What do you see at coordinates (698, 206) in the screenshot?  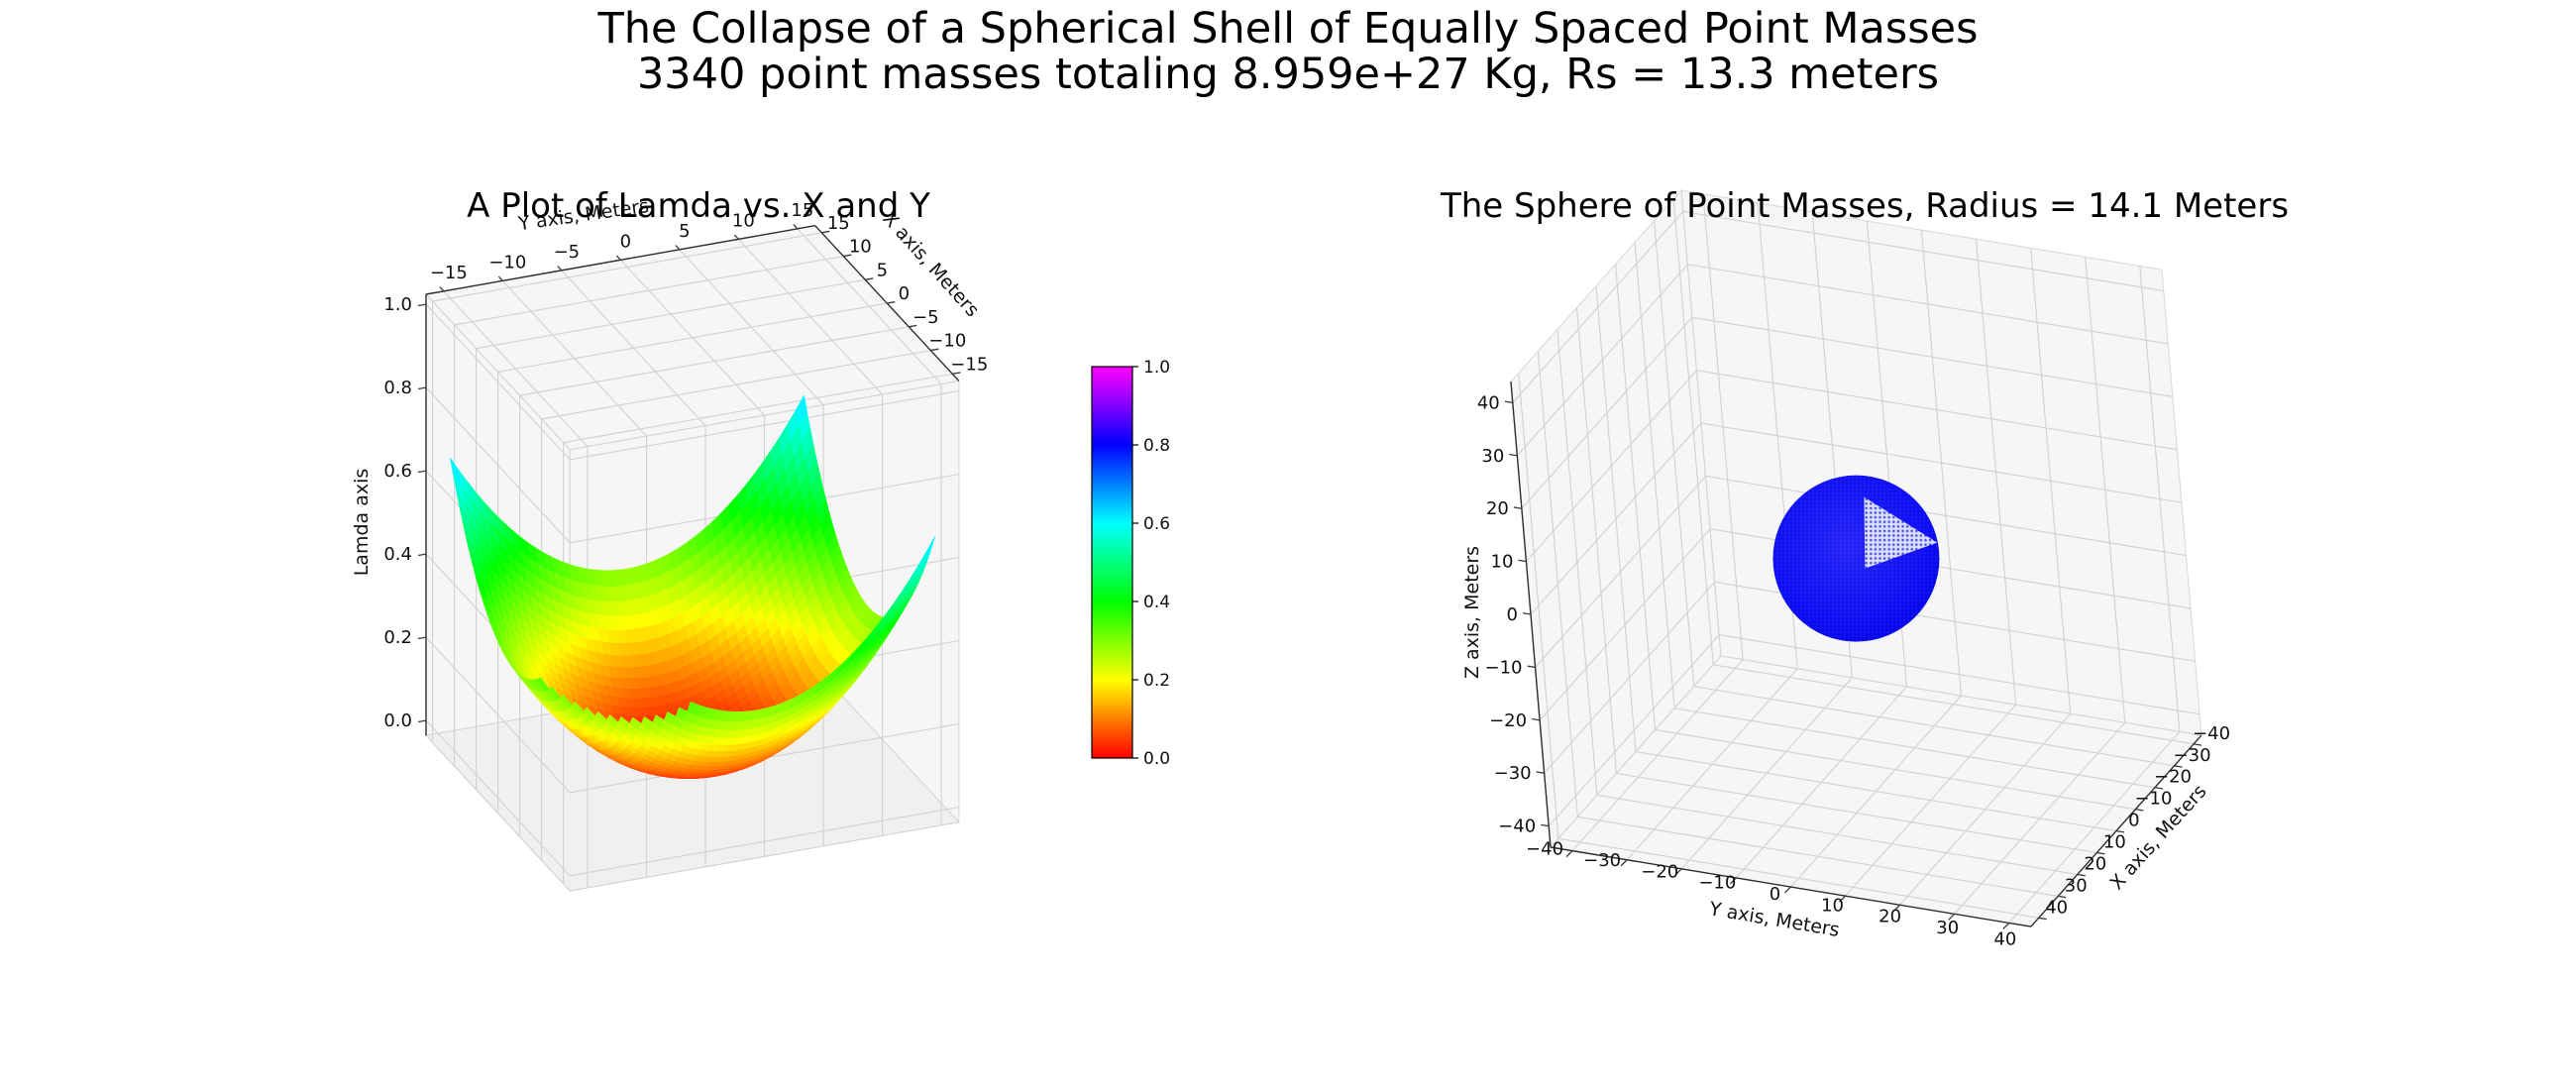 I see `left-plot-title: A Plot of Lamda vs. X and Y` at bounding box center [698, 206].